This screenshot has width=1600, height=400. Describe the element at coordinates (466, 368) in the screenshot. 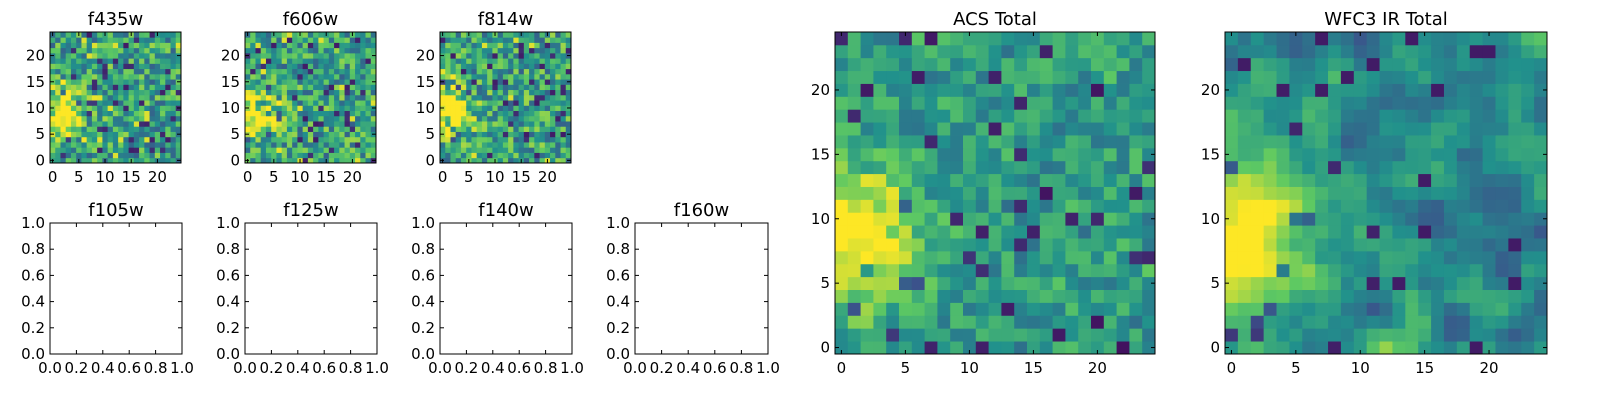

I see `x-tick-label: 0.2` at that location.